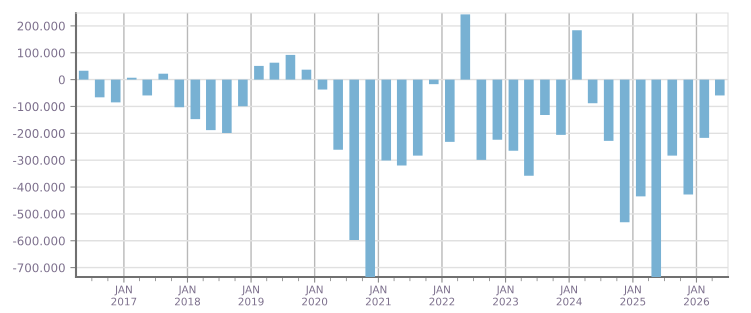 The image size is (751, 313). I want to click on y-tick-label: 200.000, so click(41, 26).